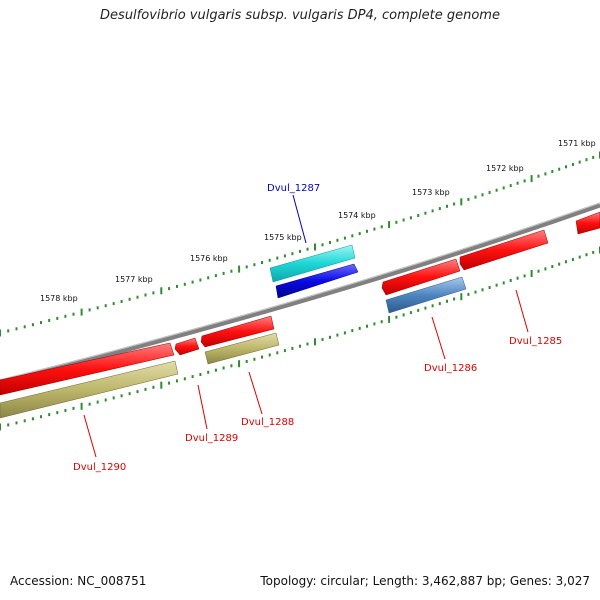 This screenshot has width=600, height=600. What do you see at coordinates (99, 467) in the screenshot?
I see `gene-label-dvul-1290: Dvul_1290` at bounding box center [99, 467].